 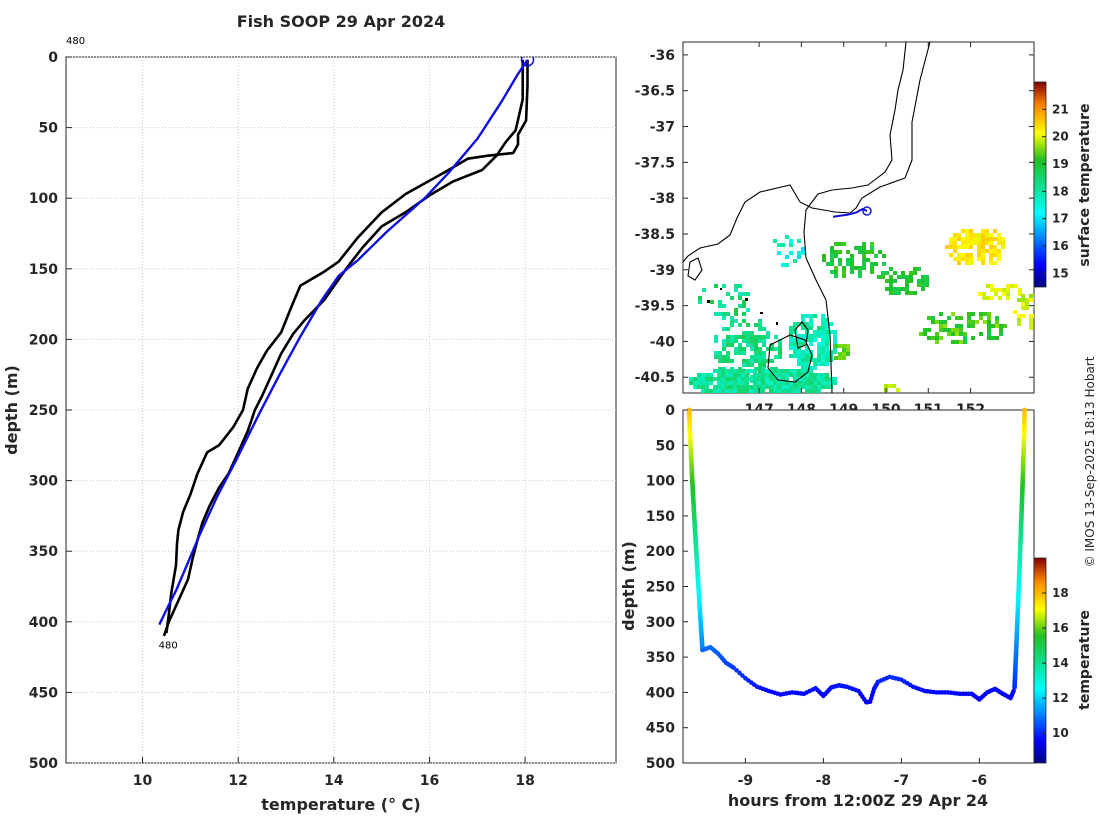 What do you see at coordinates (655, 307) in the screenshot?
I see `map-y-tick-label: -39.5` at bounding box center [655, 307].